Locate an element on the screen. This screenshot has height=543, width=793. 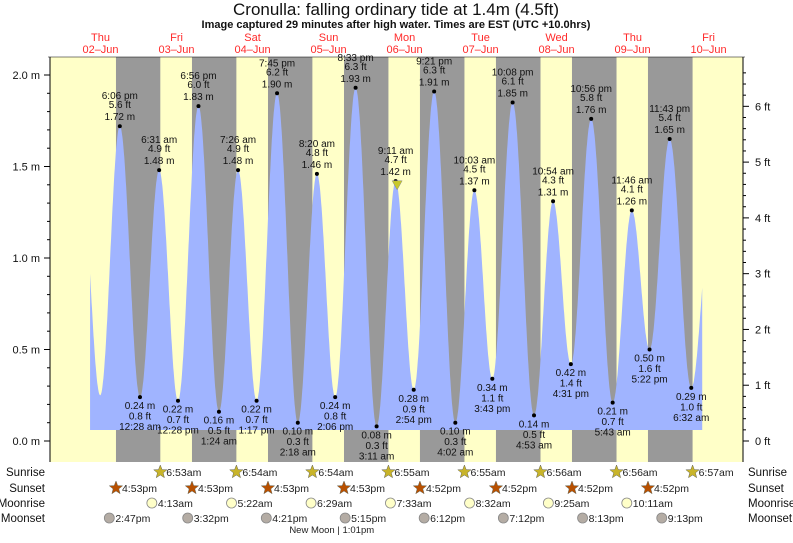
low-label: 1:24 am is located at coordinates (219, 442).